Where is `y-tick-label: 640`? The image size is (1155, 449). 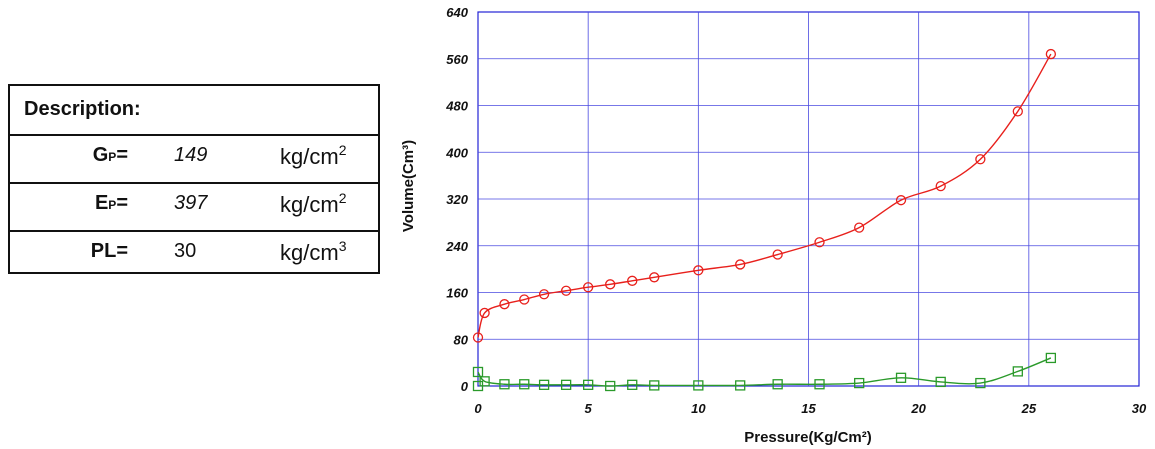 y-tick-label: 640 is located at coordinates (457, 12).